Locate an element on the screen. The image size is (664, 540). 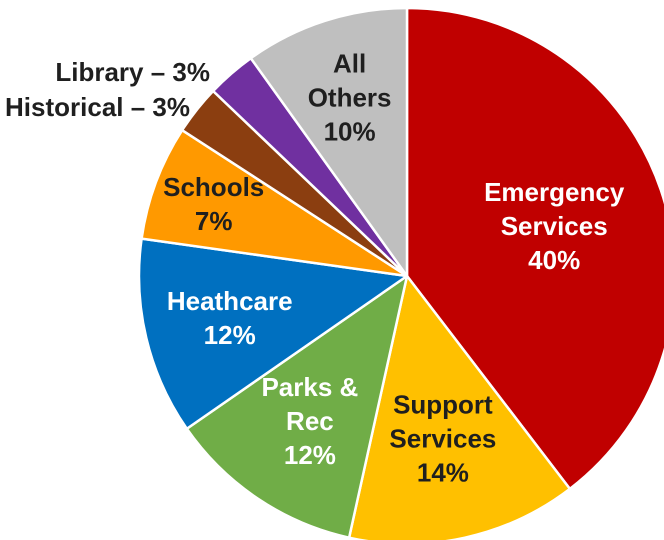
slice-label-parks-and-rec: Parks & Rec 12% is located at coordinates (309, 421).